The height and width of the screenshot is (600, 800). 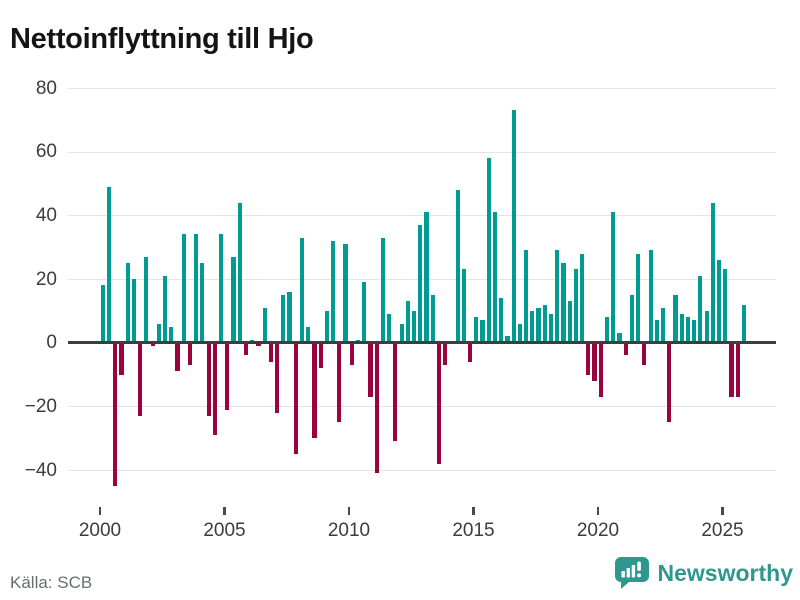 I want to click on bar-2004-q3, so click(x=214, y=388).